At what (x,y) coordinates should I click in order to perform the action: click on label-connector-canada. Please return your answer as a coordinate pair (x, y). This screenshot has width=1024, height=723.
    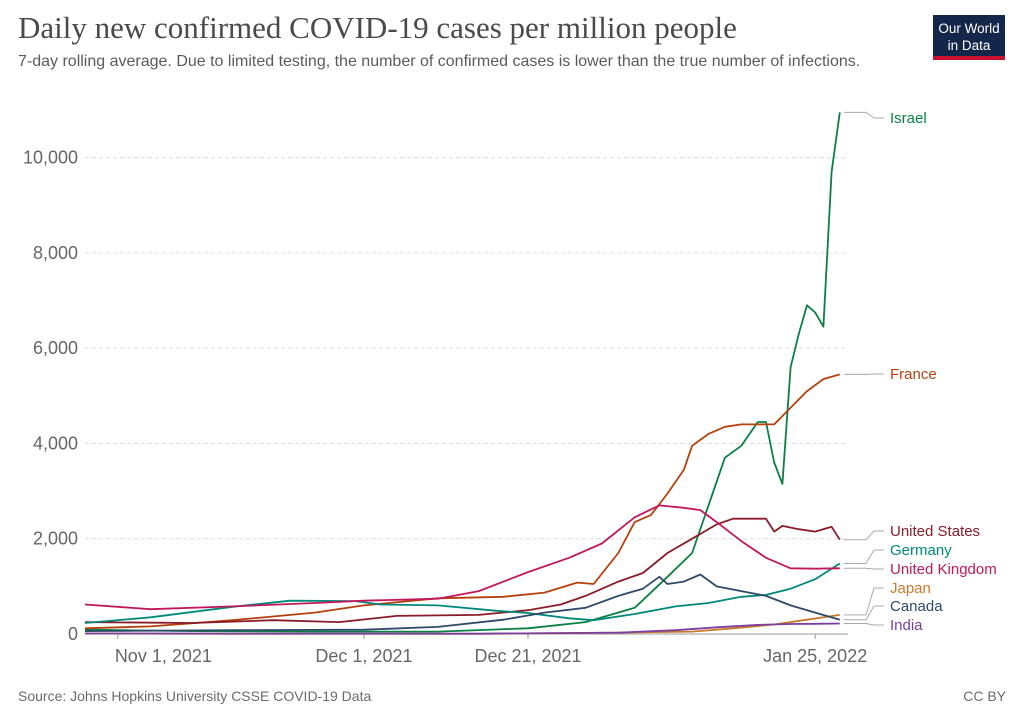
    Looking at the image, I should click on (863, 613).